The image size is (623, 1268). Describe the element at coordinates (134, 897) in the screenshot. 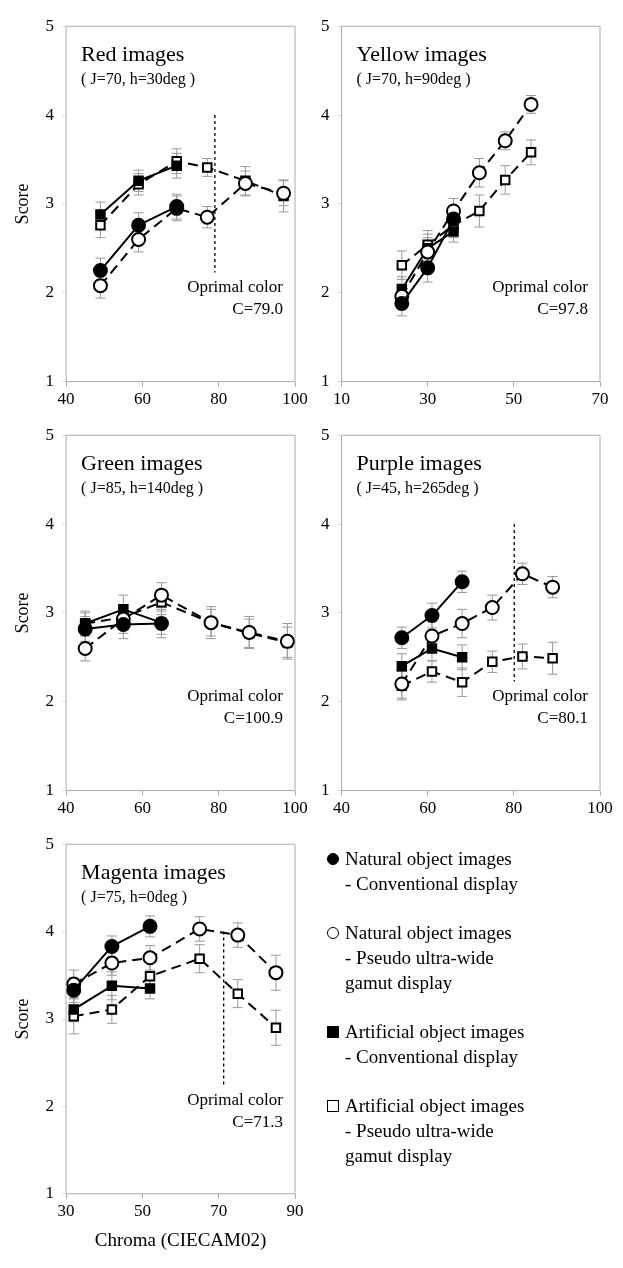

I see `text: ( J=75, h=0deg )` at that location.